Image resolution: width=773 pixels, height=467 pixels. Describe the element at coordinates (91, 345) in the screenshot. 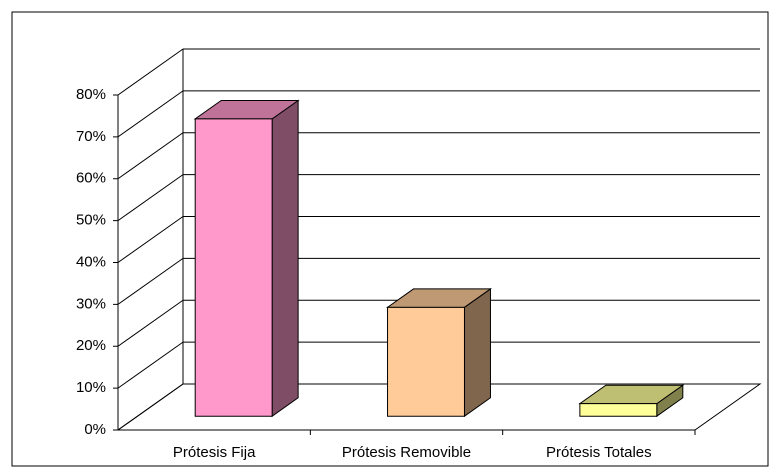

I see `y-tick-label: 20%` at that location.